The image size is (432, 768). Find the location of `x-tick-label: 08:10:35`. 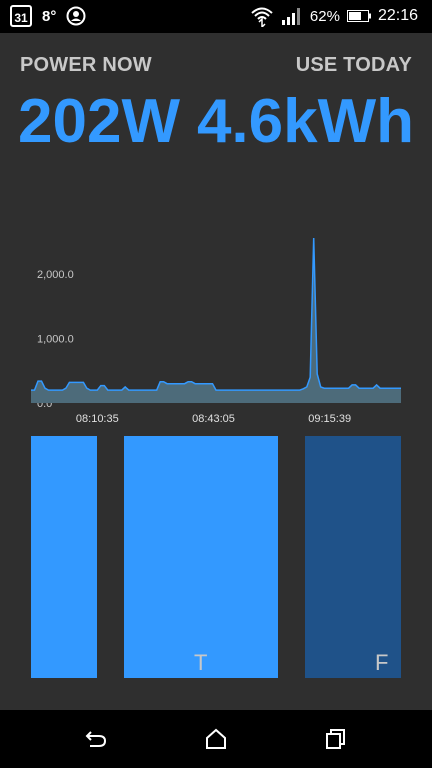

x-tick-label: 08:10:35 is located at coordinates (97, 419).